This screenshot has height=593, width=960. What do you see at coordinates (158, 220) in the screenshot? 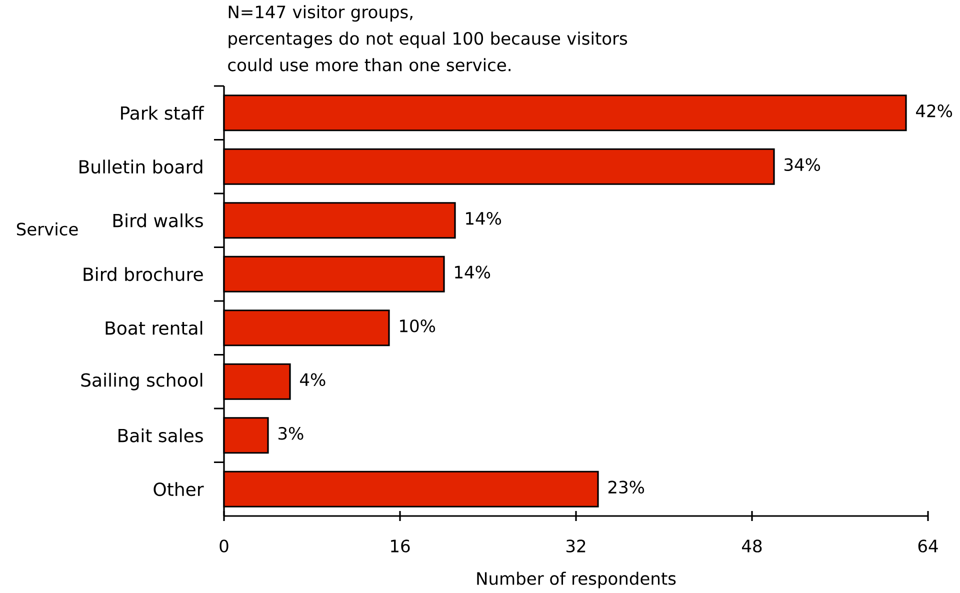
I see `y-tick-label: Bird walks` at bounding box center [158, 220].